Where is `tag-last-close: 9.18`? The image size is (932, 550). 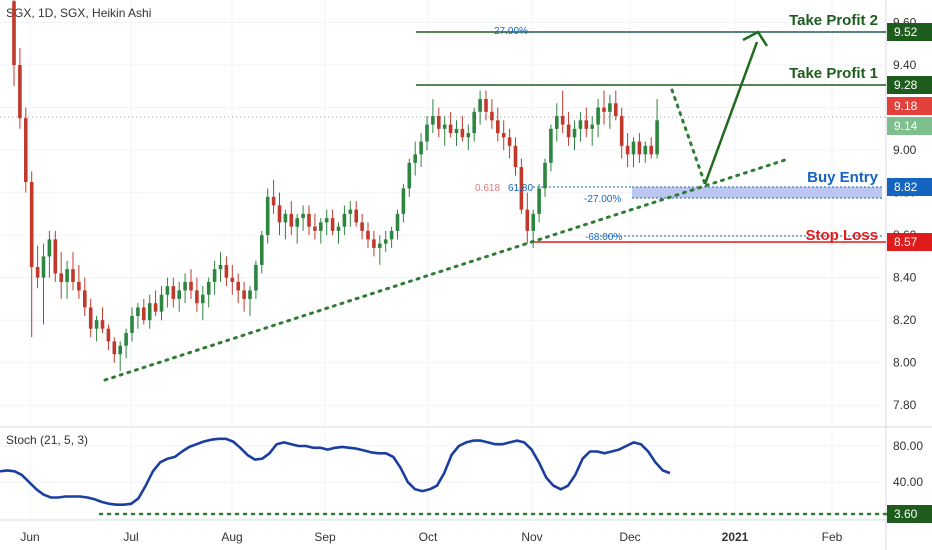
tag-last-close: 9.18 is located at coordinates (909, 106).